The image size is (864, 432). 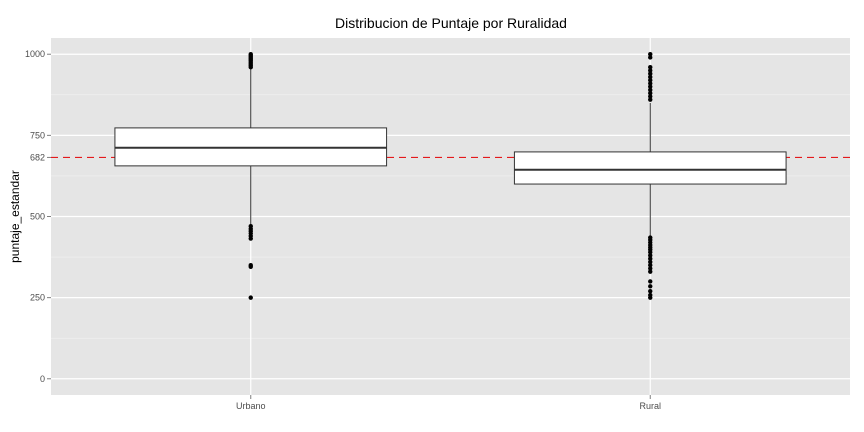 I want to click on x-tick-label: Urbano, so click(x=251, y=406).